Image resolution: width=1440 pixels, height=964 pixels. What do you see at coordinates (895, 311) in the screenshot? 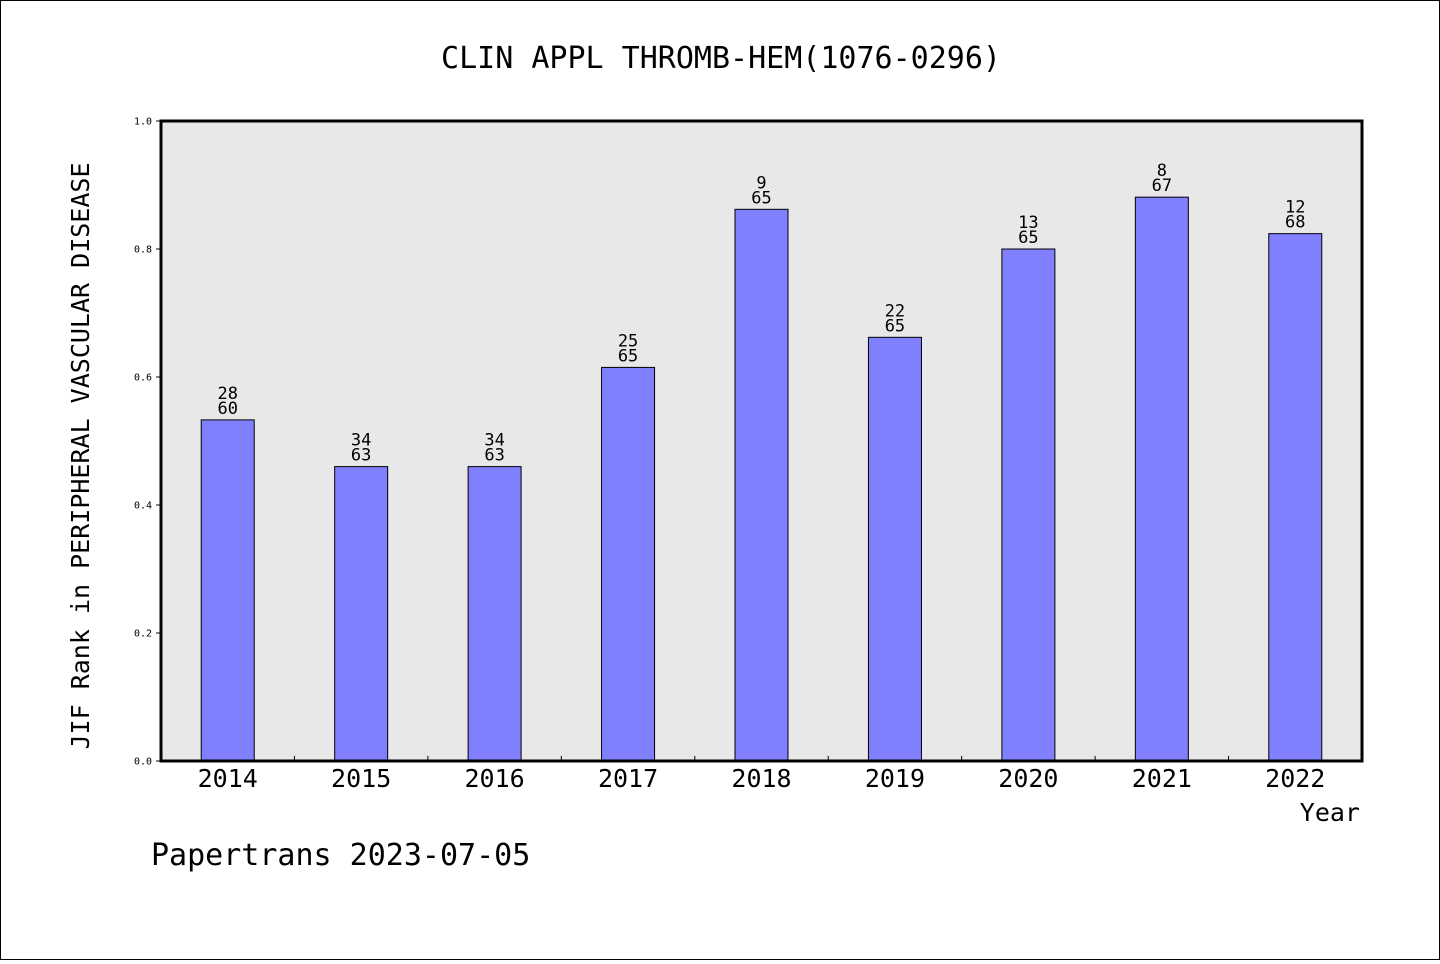
I see `bar-label-rank-2019: 22` at bounding box center [895, 311].